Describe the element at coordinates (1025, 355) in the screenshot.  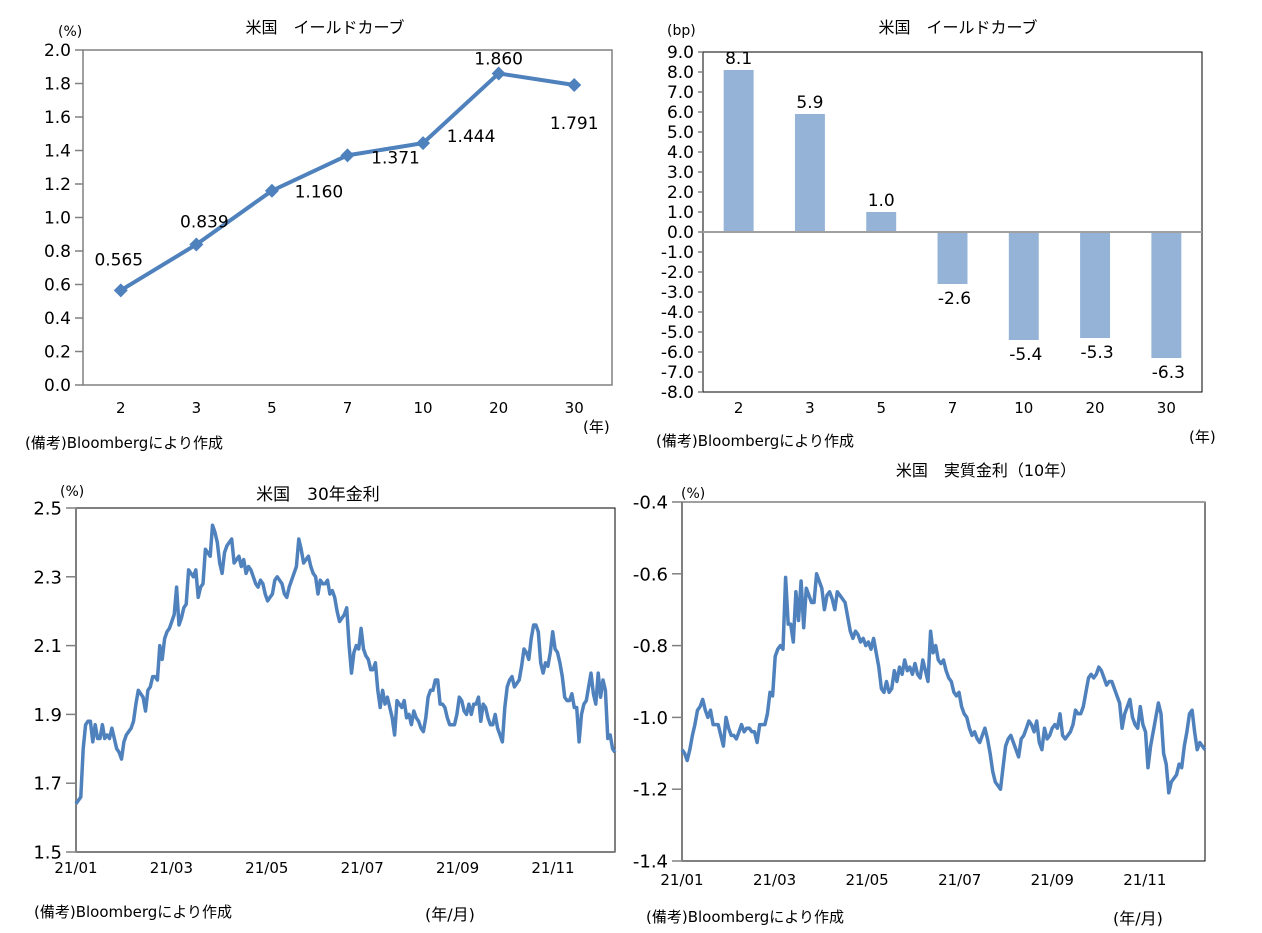
I see `data-label: -5.4` at that location.